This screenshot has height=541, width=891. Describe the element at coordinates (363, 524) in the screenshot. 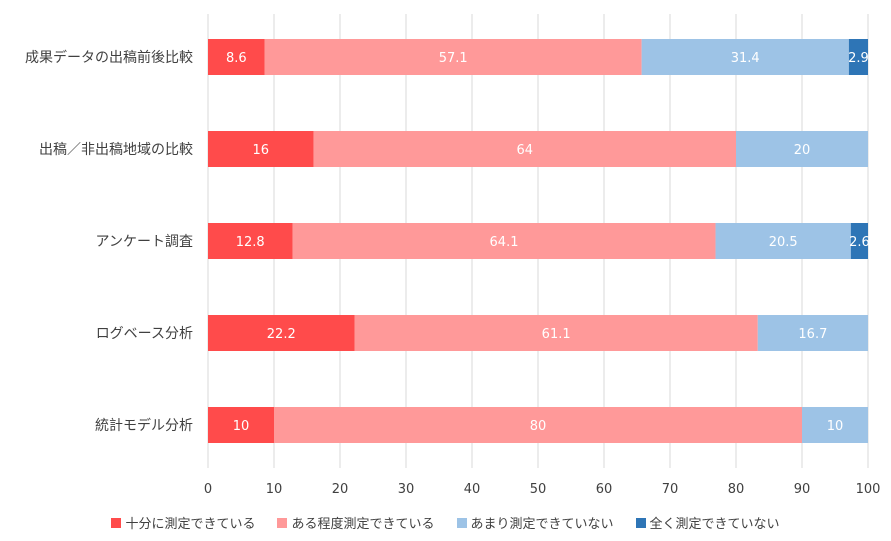

I see `legend-label: ある程度測定できている` at that location.